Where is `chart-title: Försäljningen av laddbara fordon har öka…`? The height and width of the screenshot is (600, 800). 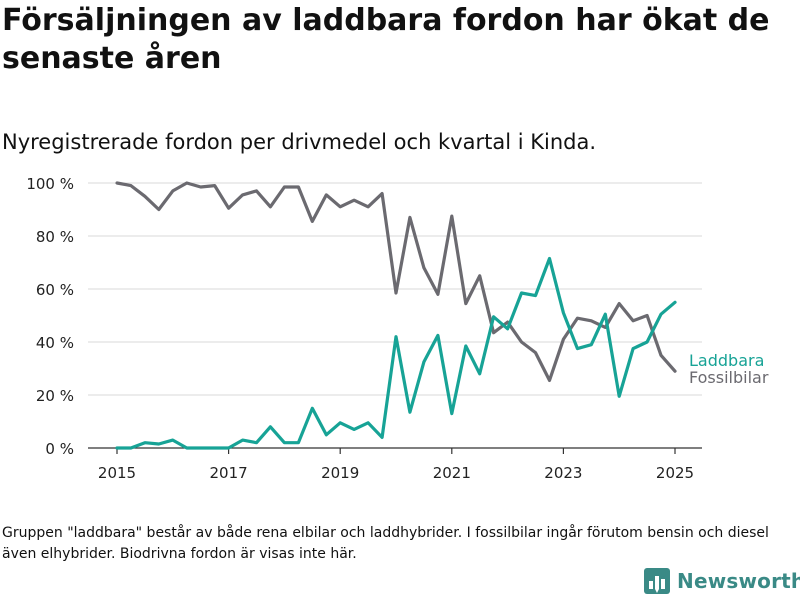 chart-title: Försäljningen av laddbara fordon har öka… is located at coordinates (386, 39).